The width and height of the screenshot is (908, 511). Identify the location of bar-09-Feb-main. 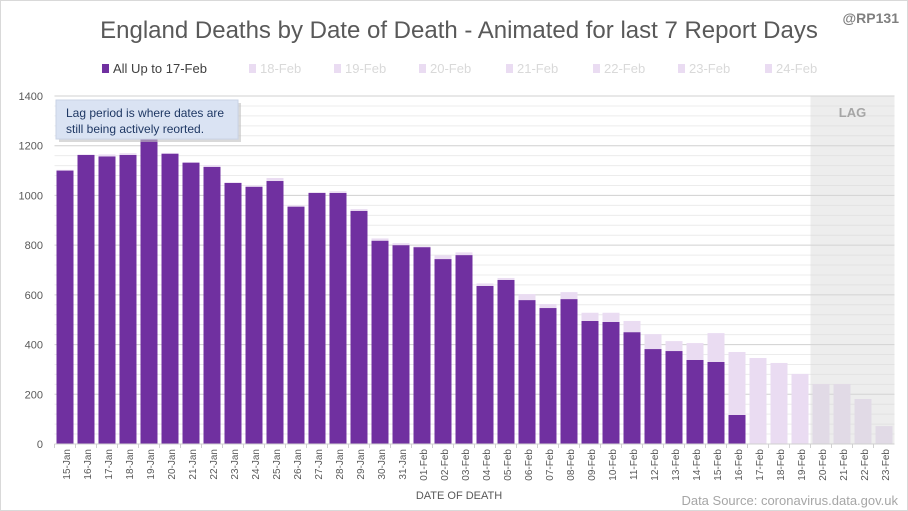
(590, 382).